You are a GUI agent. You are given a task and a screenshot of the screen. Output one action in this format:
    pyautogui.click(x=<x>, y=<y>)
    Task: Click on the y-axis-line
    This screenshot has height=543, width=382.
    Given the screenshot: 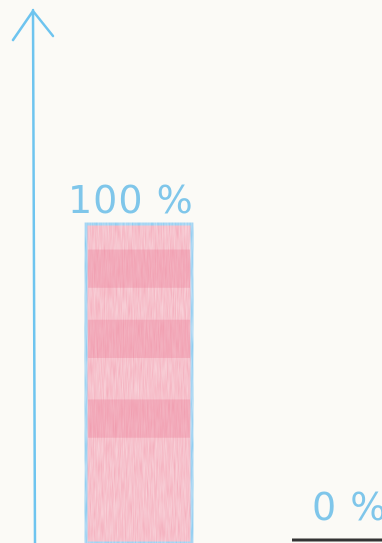 What is the action you would take?
    pyautogui.click(x=34, y=275)
    